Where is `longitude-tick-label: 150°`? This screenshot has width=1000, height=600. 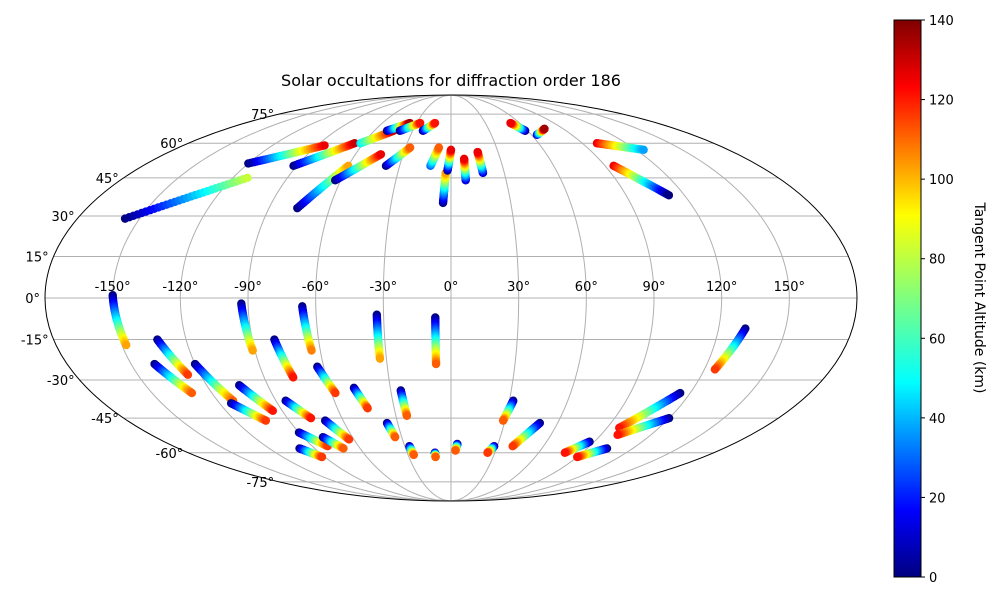
longitude-tick-label: 150° is located at coordinates (789, 287).